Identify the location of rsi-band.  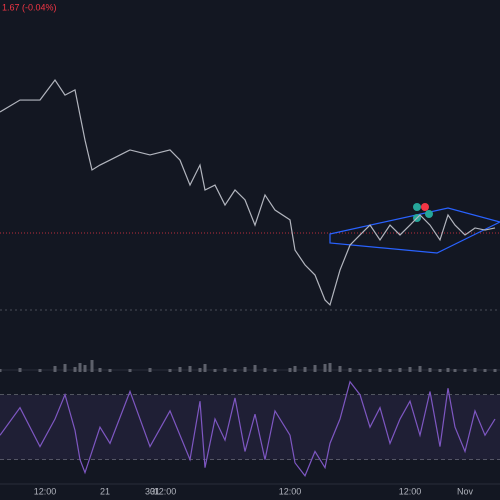
(250, 427).